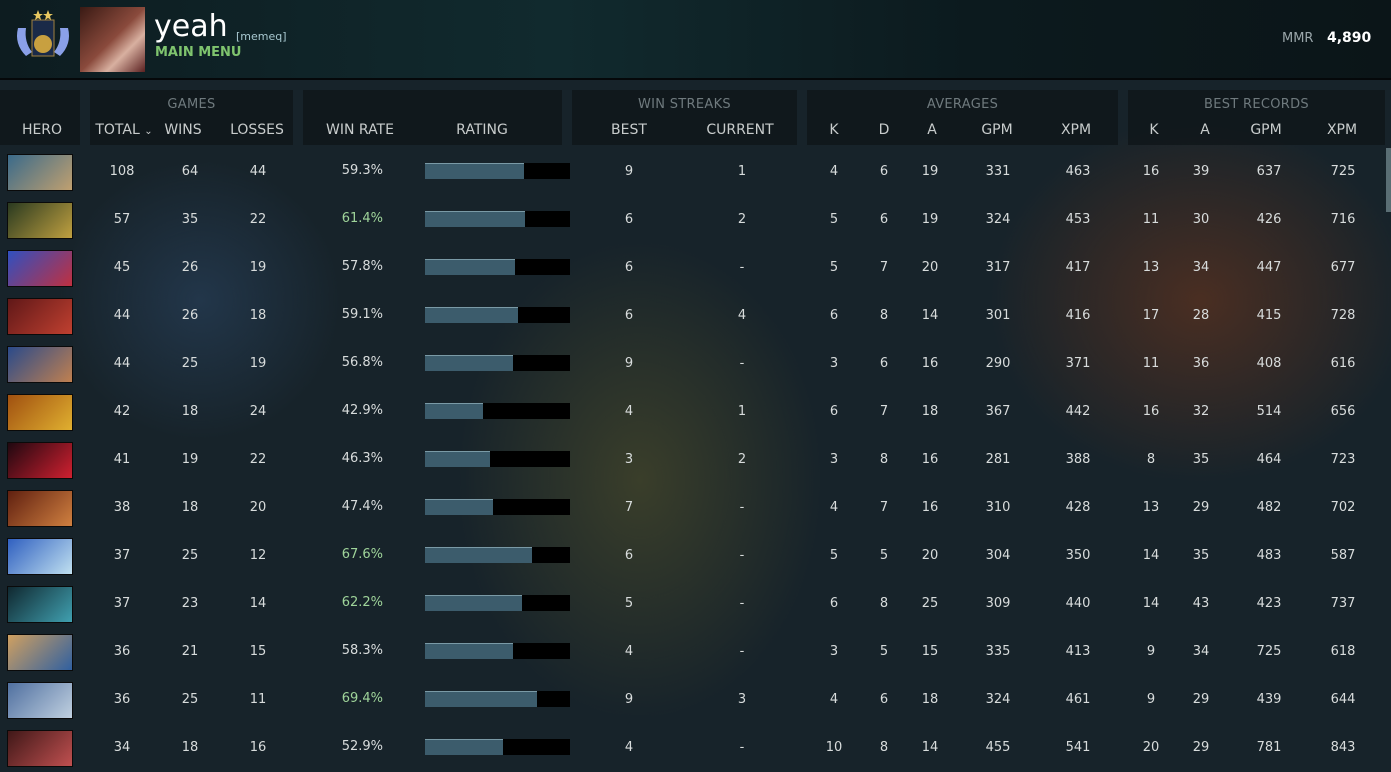 Image resolution: width=1391 pixels, height=772 pixels. I want to click on cell-xpm: 371, so click(1078, 363).